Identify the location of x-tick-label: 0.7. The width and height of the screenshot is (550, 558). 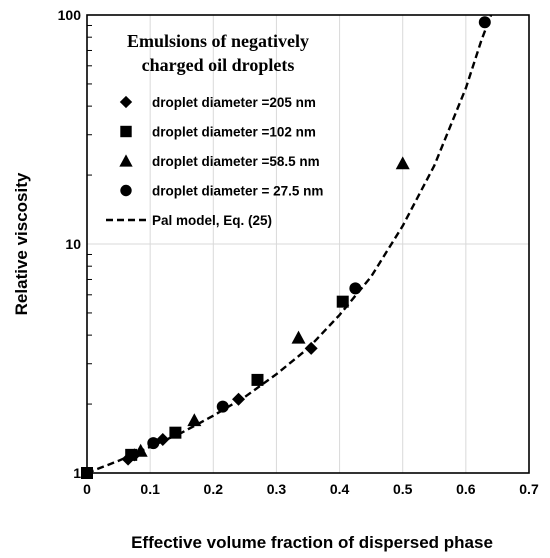
(529, 489).